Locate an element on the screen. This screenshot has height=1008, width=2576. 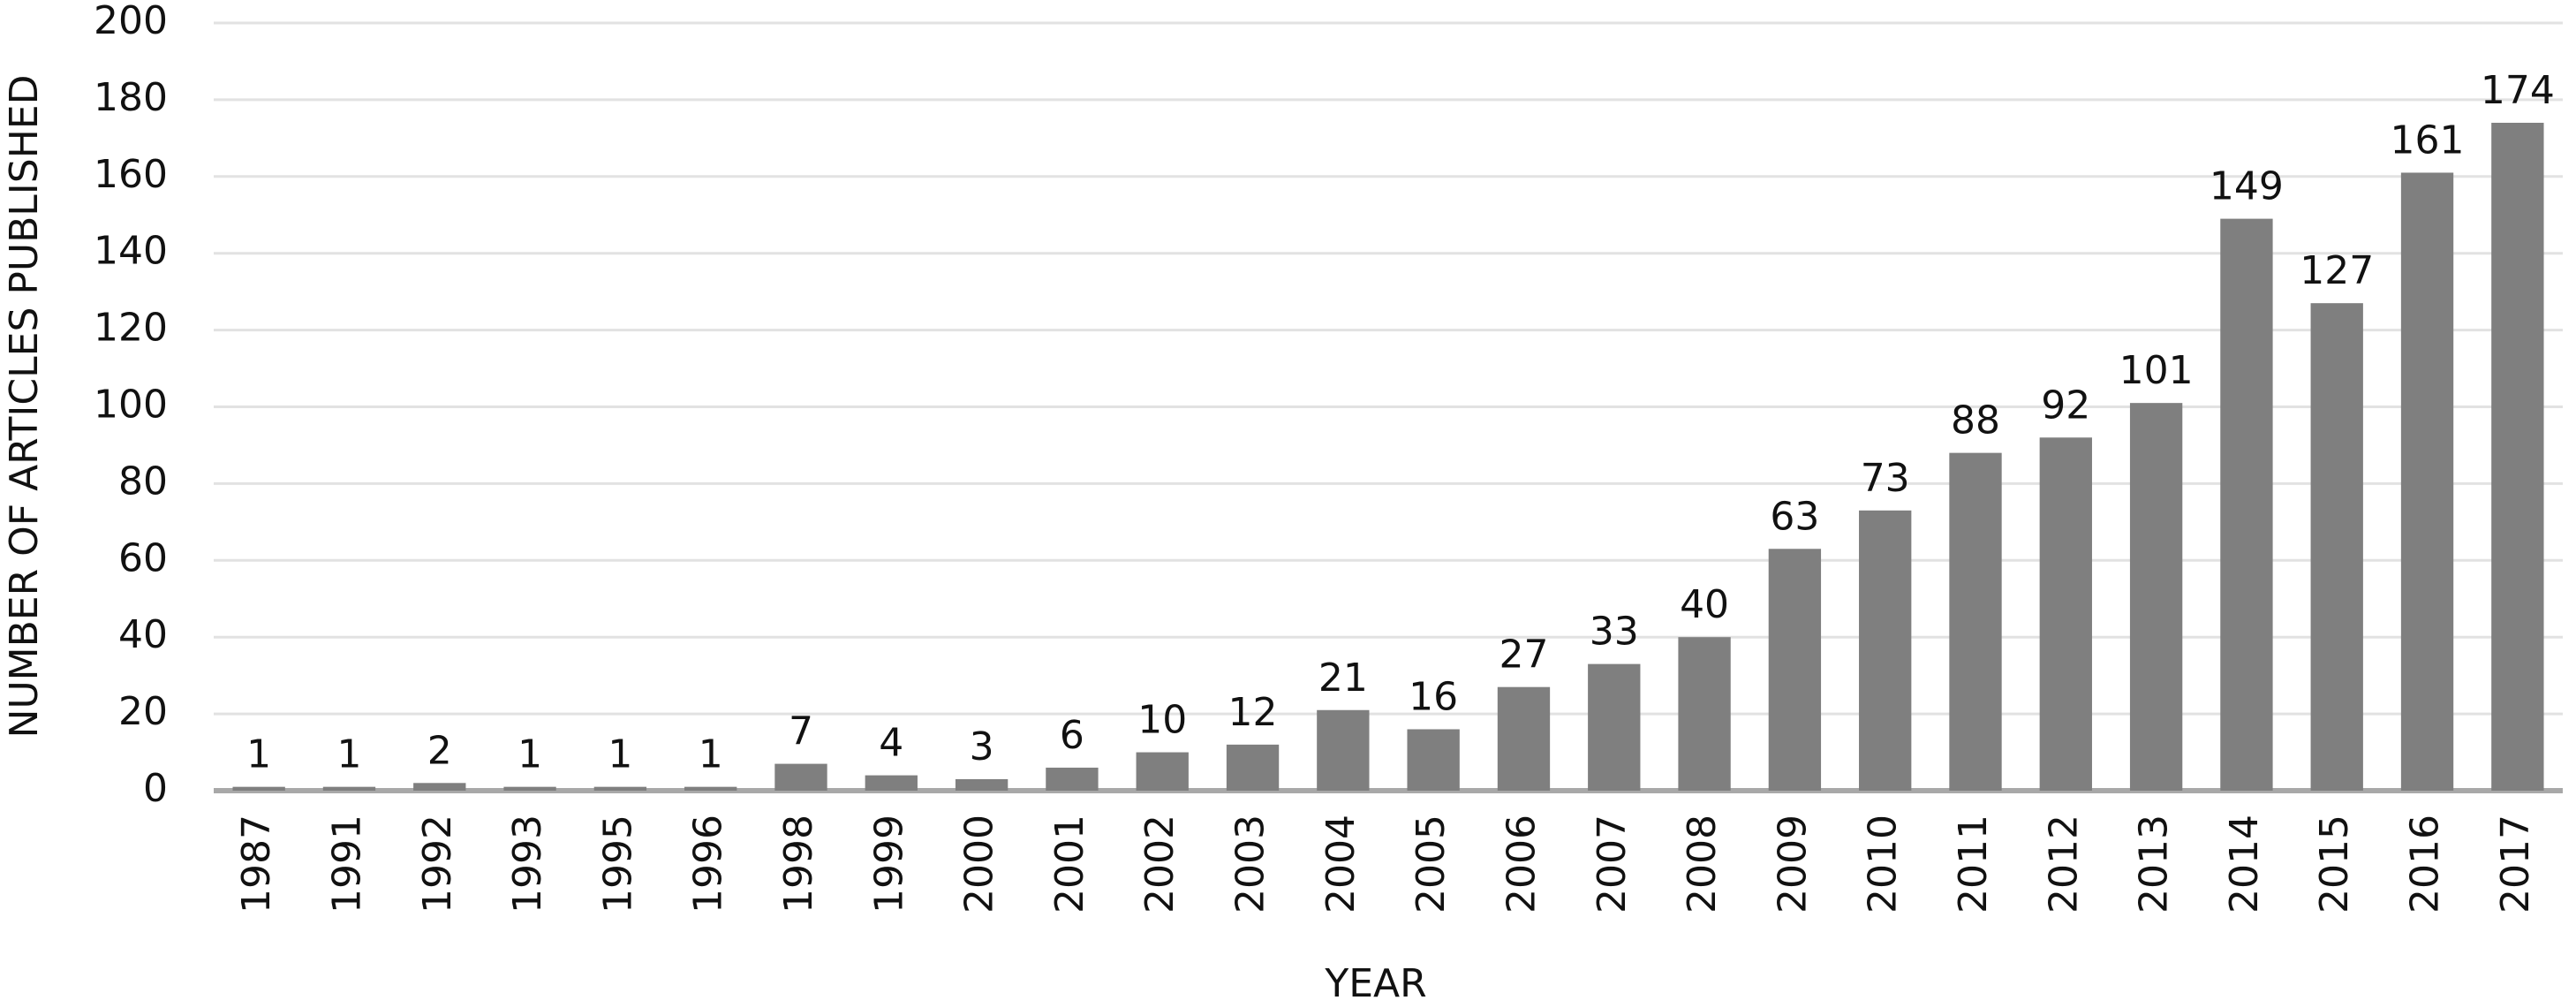
y-tick-label: 40 is located at coordinates (143, 634).